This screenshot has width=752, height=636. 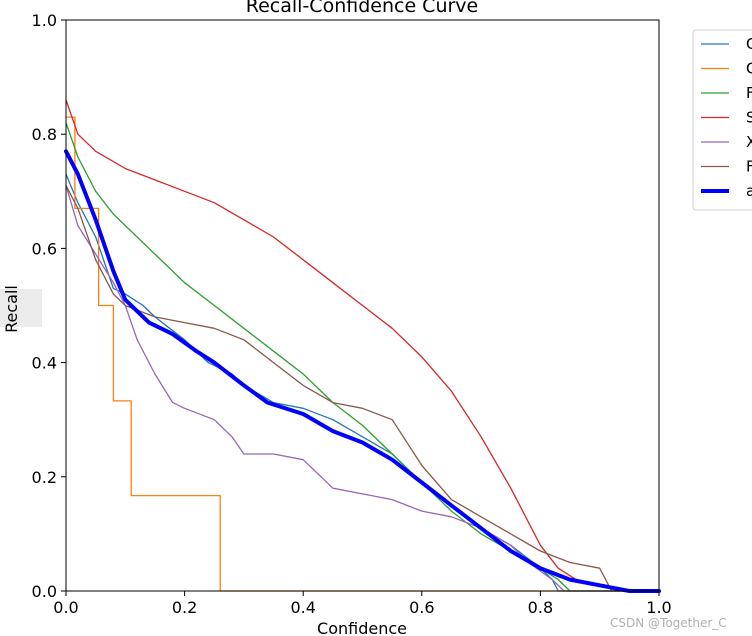 I want to click on y-tick-label: 1.0, so click(x=44, y=20).